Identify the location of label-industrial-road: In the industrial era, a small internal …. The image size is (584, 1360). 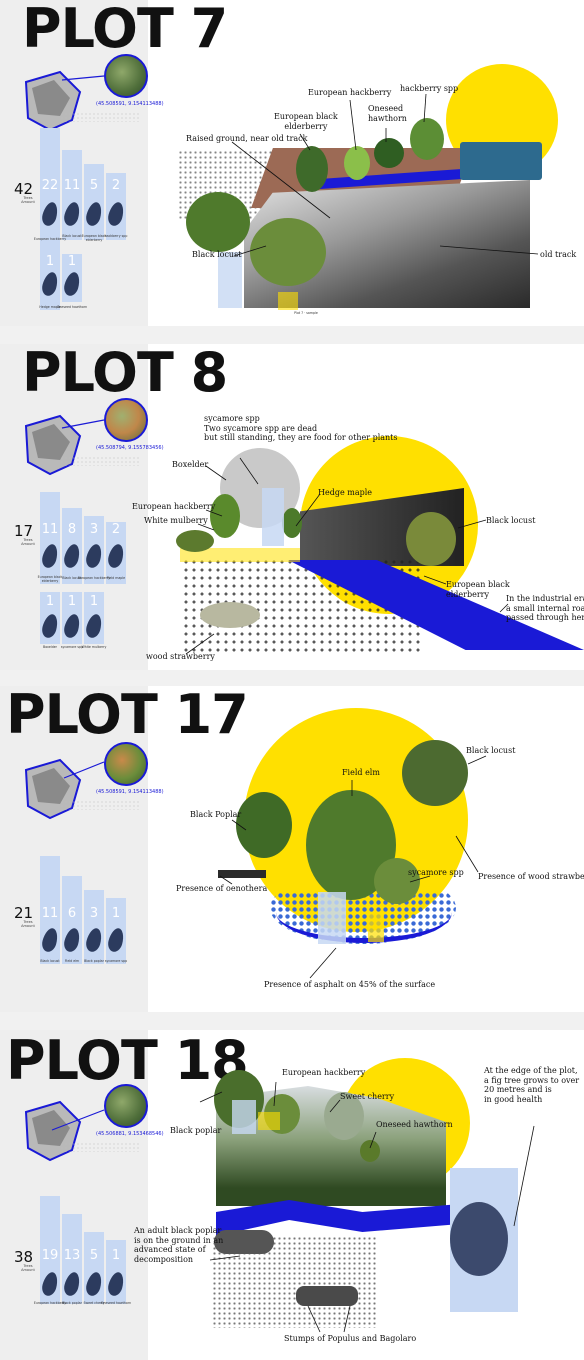
(545, 608).